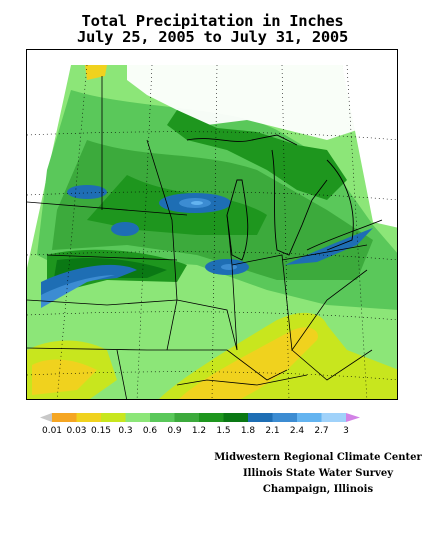 The width and height of the screenshot is (425, 550). I want to click on scale-swatch-0.6, so click(137, 417).